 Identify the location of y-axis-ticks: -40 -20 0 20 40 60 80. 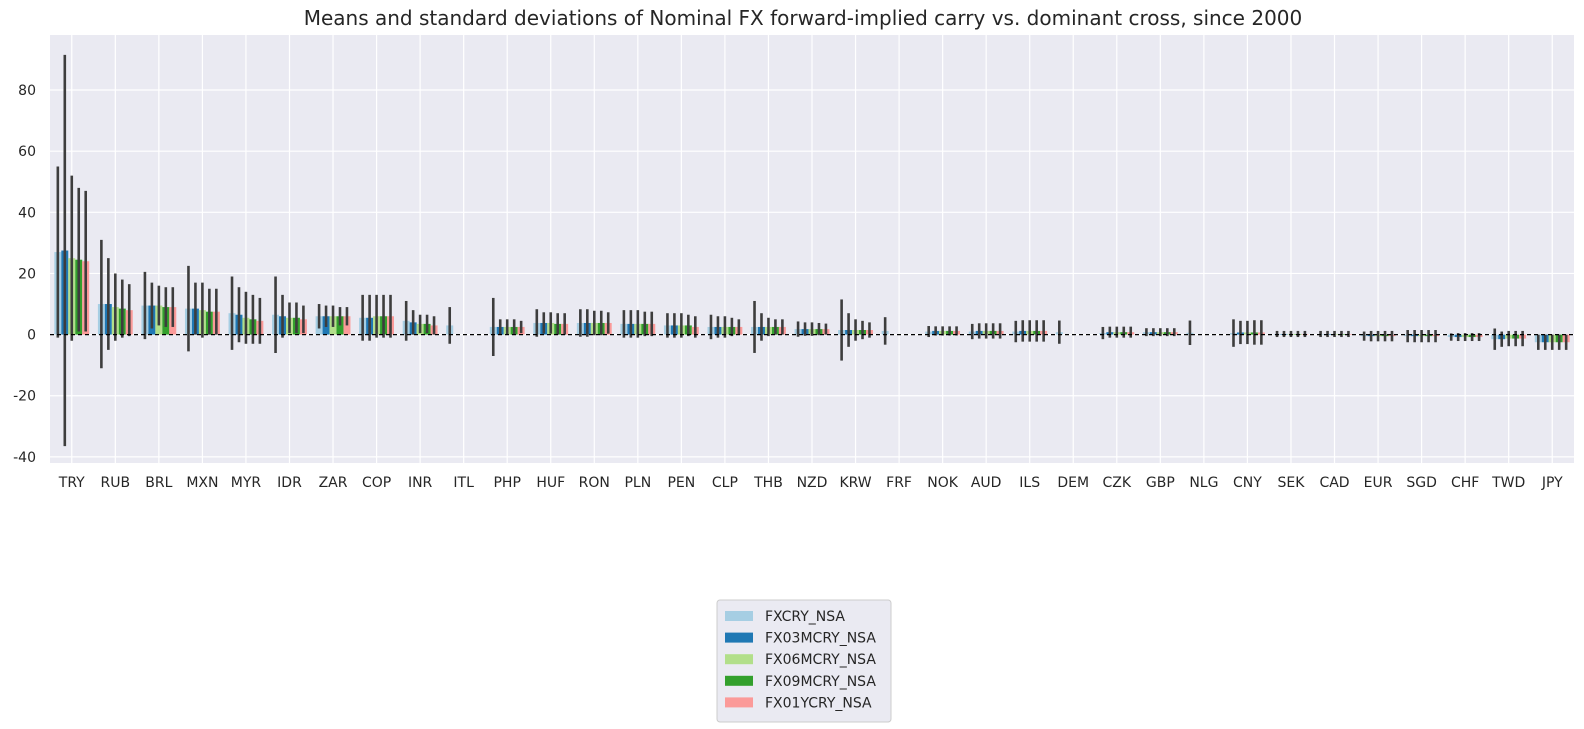
(24, 274).